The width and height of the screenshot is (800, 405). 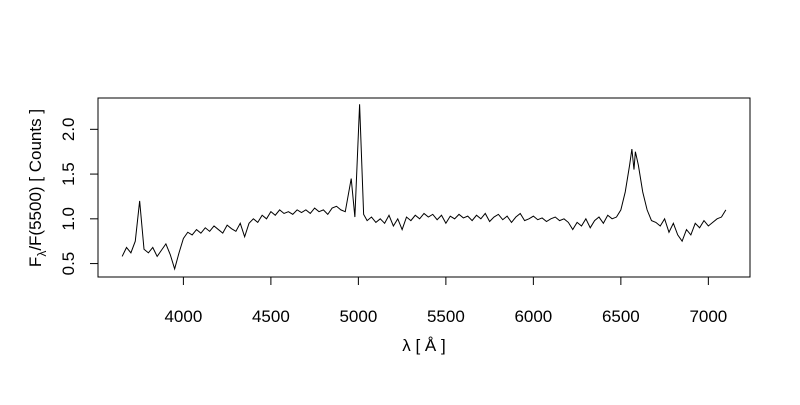 What do you see at coordinates (68, 174) in the screenshot?
I see `y-tick-label: 1.5` at bounding box center [68, 174].